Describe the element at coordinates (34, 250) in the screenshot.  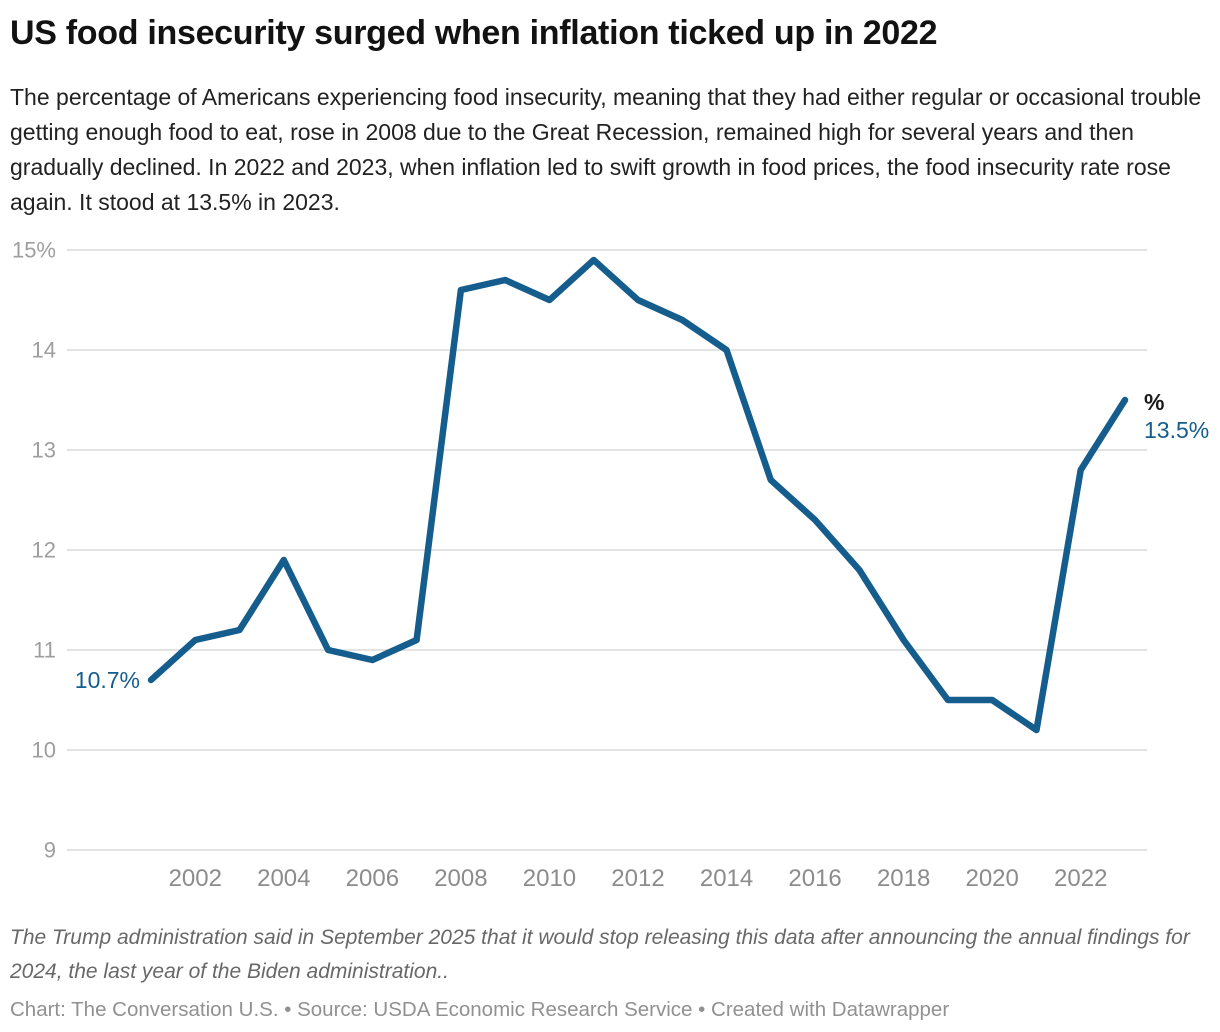
I see `y-axis-tick-label: 15%` at that location.